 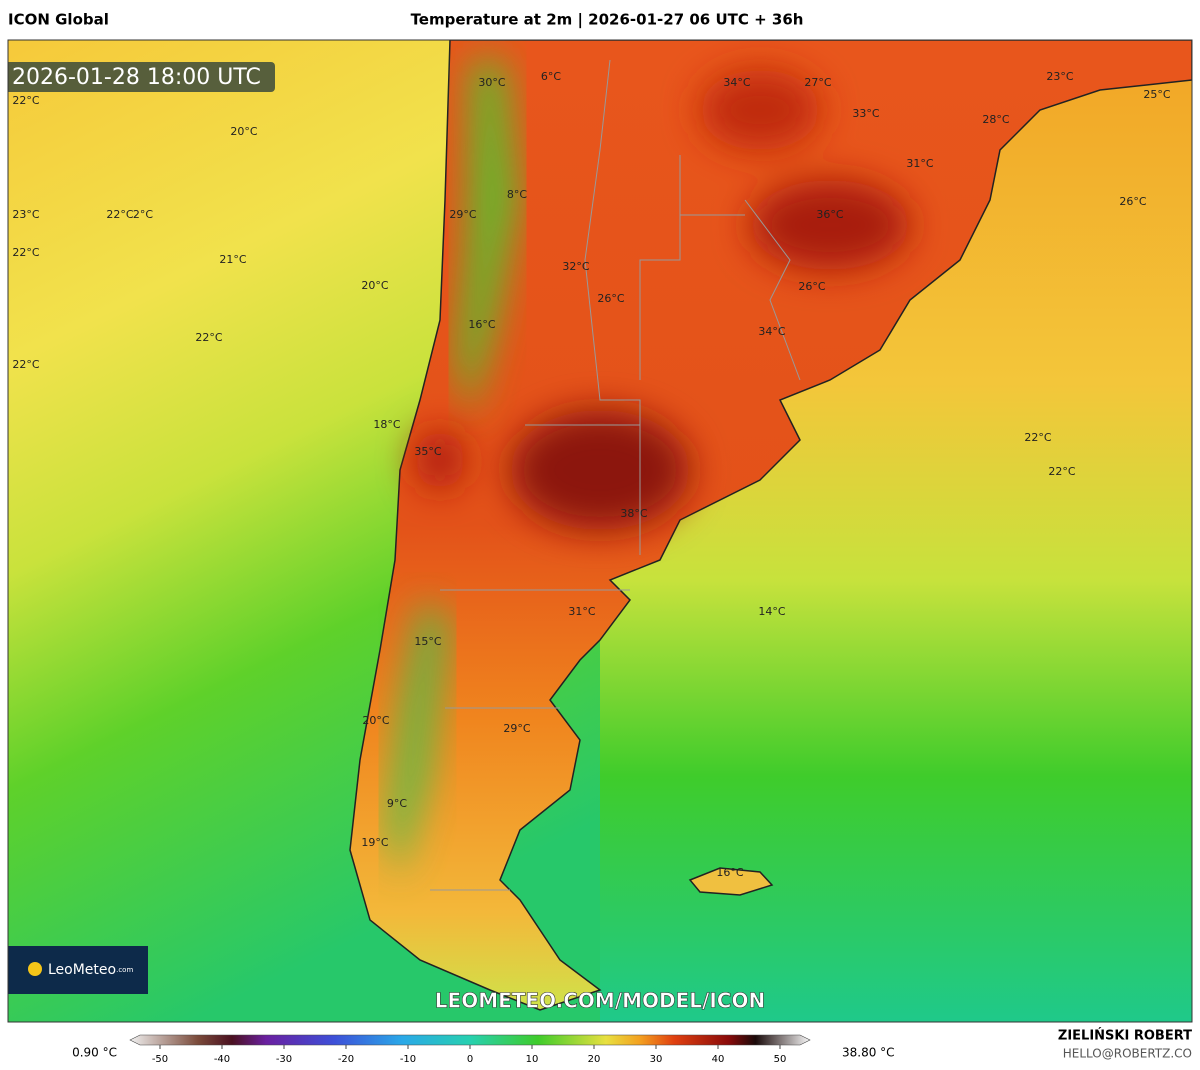 I want to click on colorbar, so click(x=470, y=1040).